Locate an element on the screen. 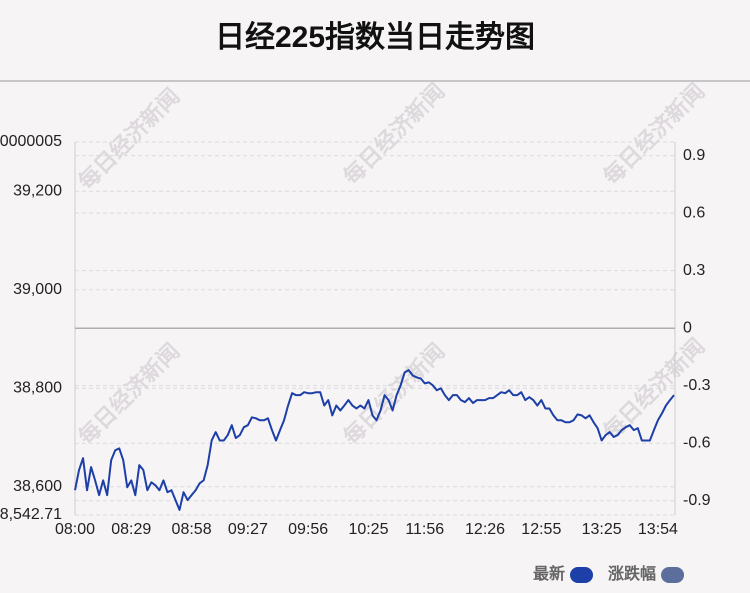 Image resolution: width=750 pixels, height=593 pixels. y-tick-label: 38,600 is located at coordinates (37, 486).